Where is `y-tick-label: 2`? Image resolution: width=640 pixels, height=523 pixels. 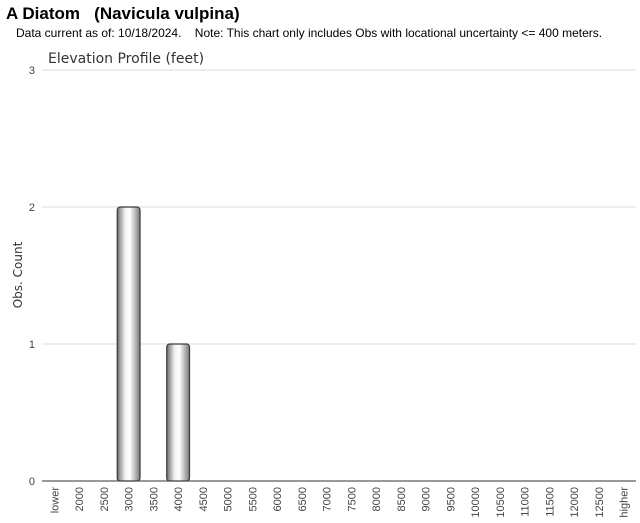 y-tick-label: 2 is located at coordinates (32, 208).